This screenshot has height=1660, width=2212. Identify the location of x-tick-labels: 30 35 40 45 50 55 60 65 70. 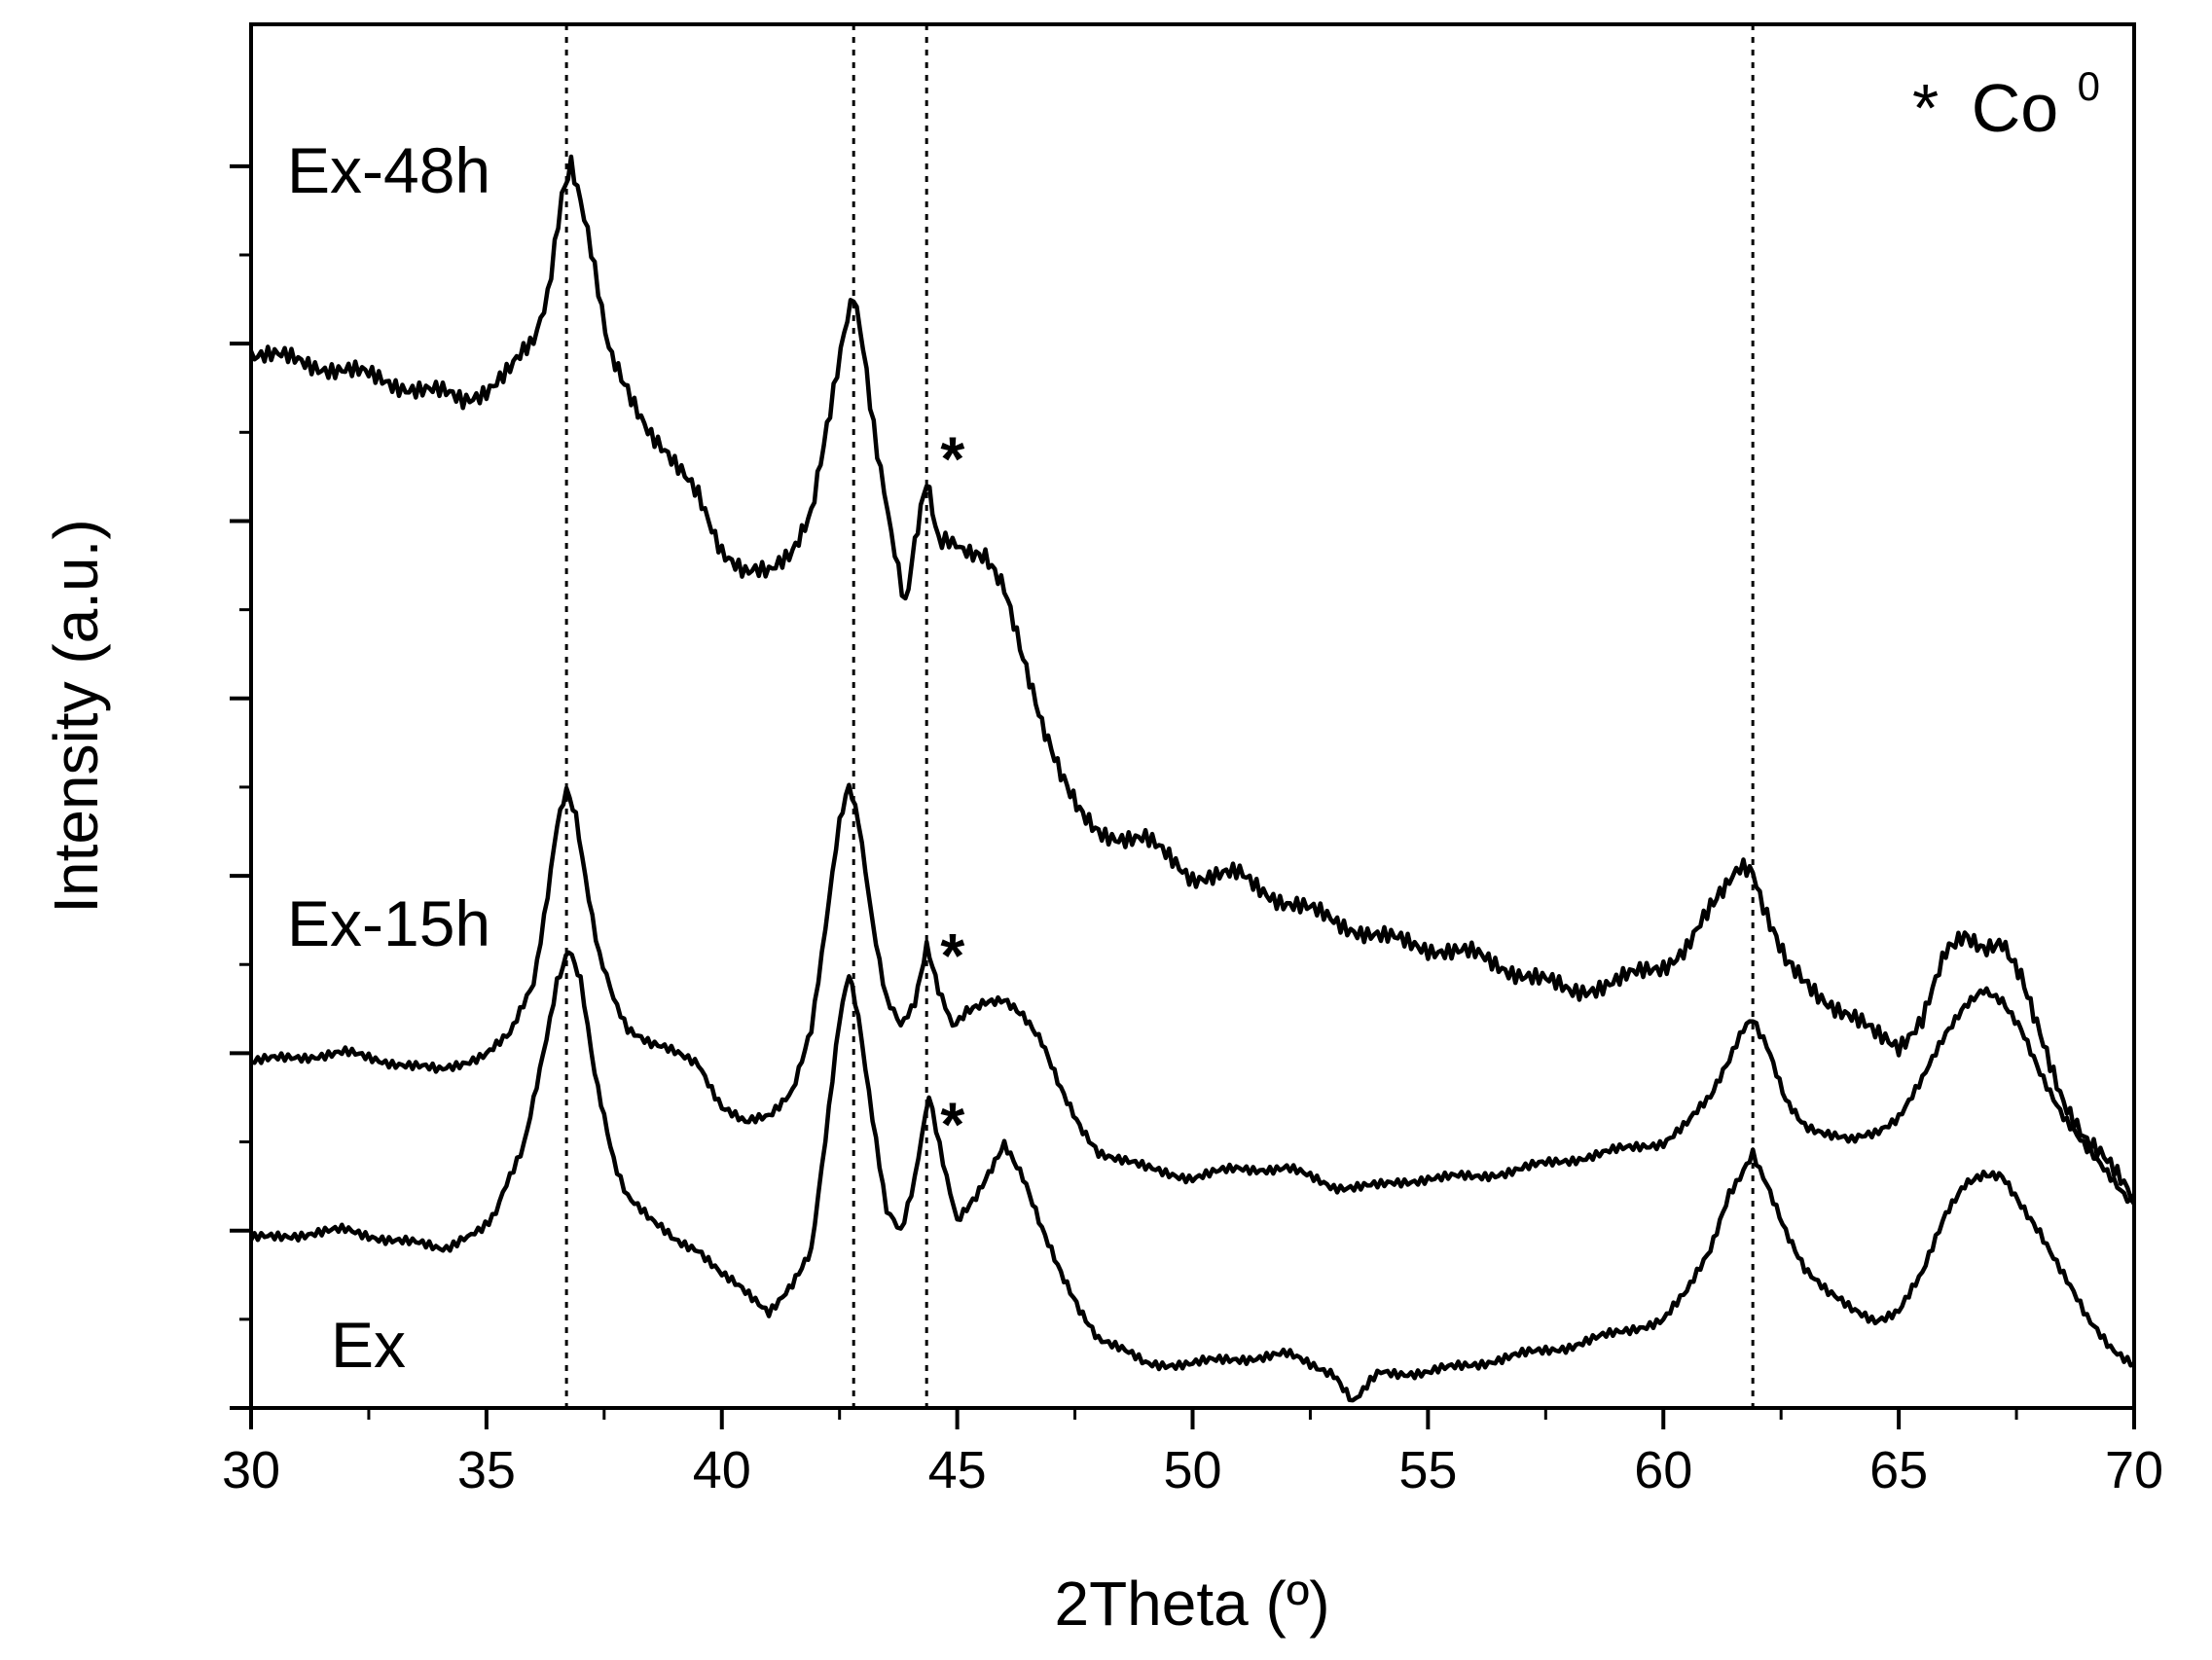
(1192, 1470).